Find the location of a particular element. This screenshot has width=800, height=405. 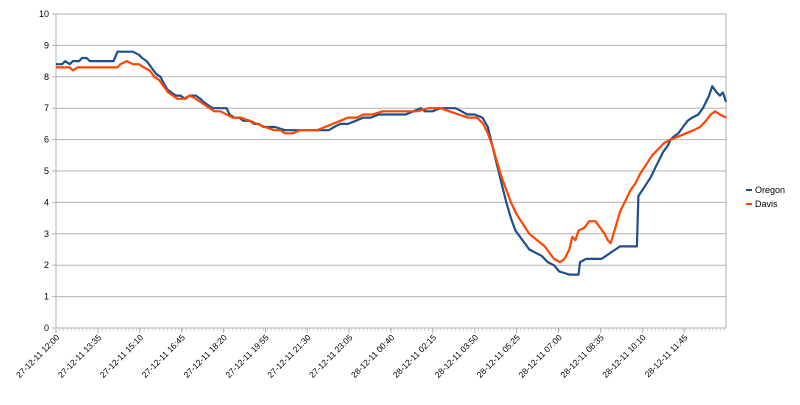

y-tick-label: 8 is located at coordinates (46, 77).